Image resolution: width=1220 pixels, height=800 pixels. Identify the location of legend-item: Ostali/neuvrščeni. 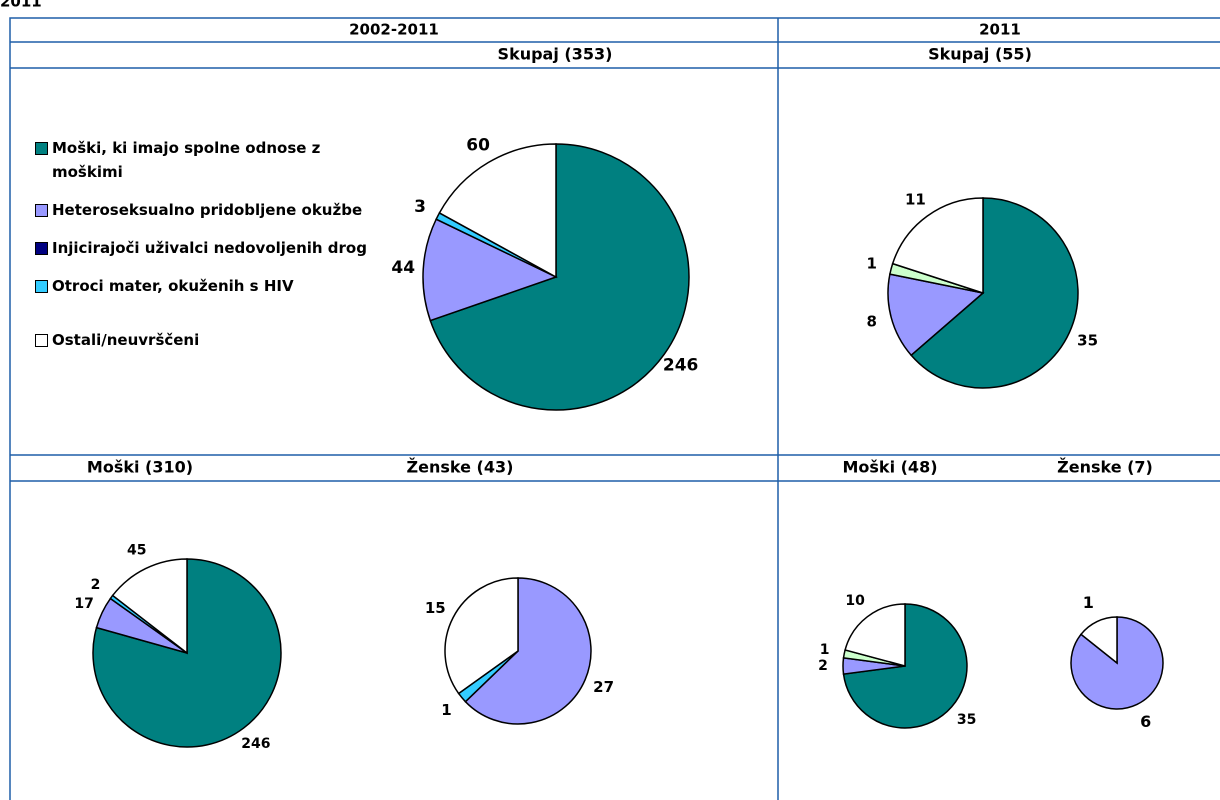
(207, 340).